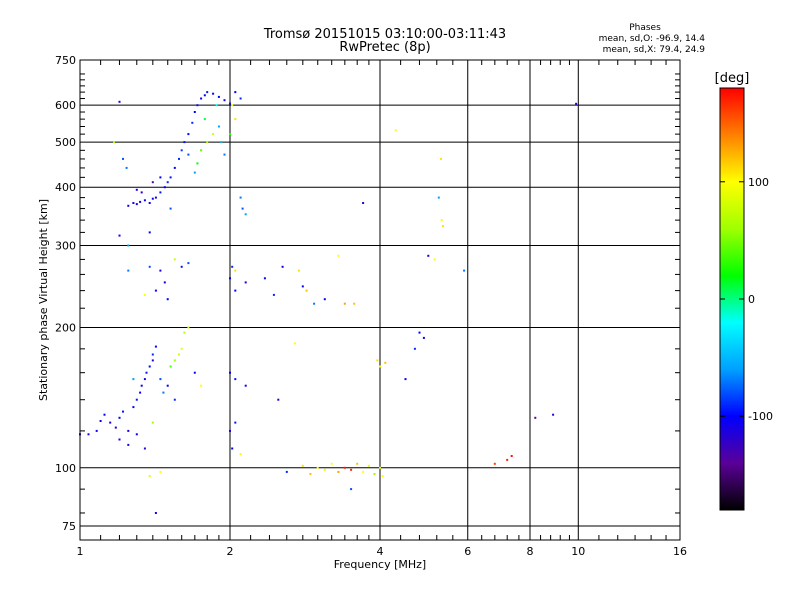 This screenshot has width=800, height=600. What do you see at coordinates (380, 551) in the screenshot?
I see `x-tick-label: 4` at bounding box center [380, 551].